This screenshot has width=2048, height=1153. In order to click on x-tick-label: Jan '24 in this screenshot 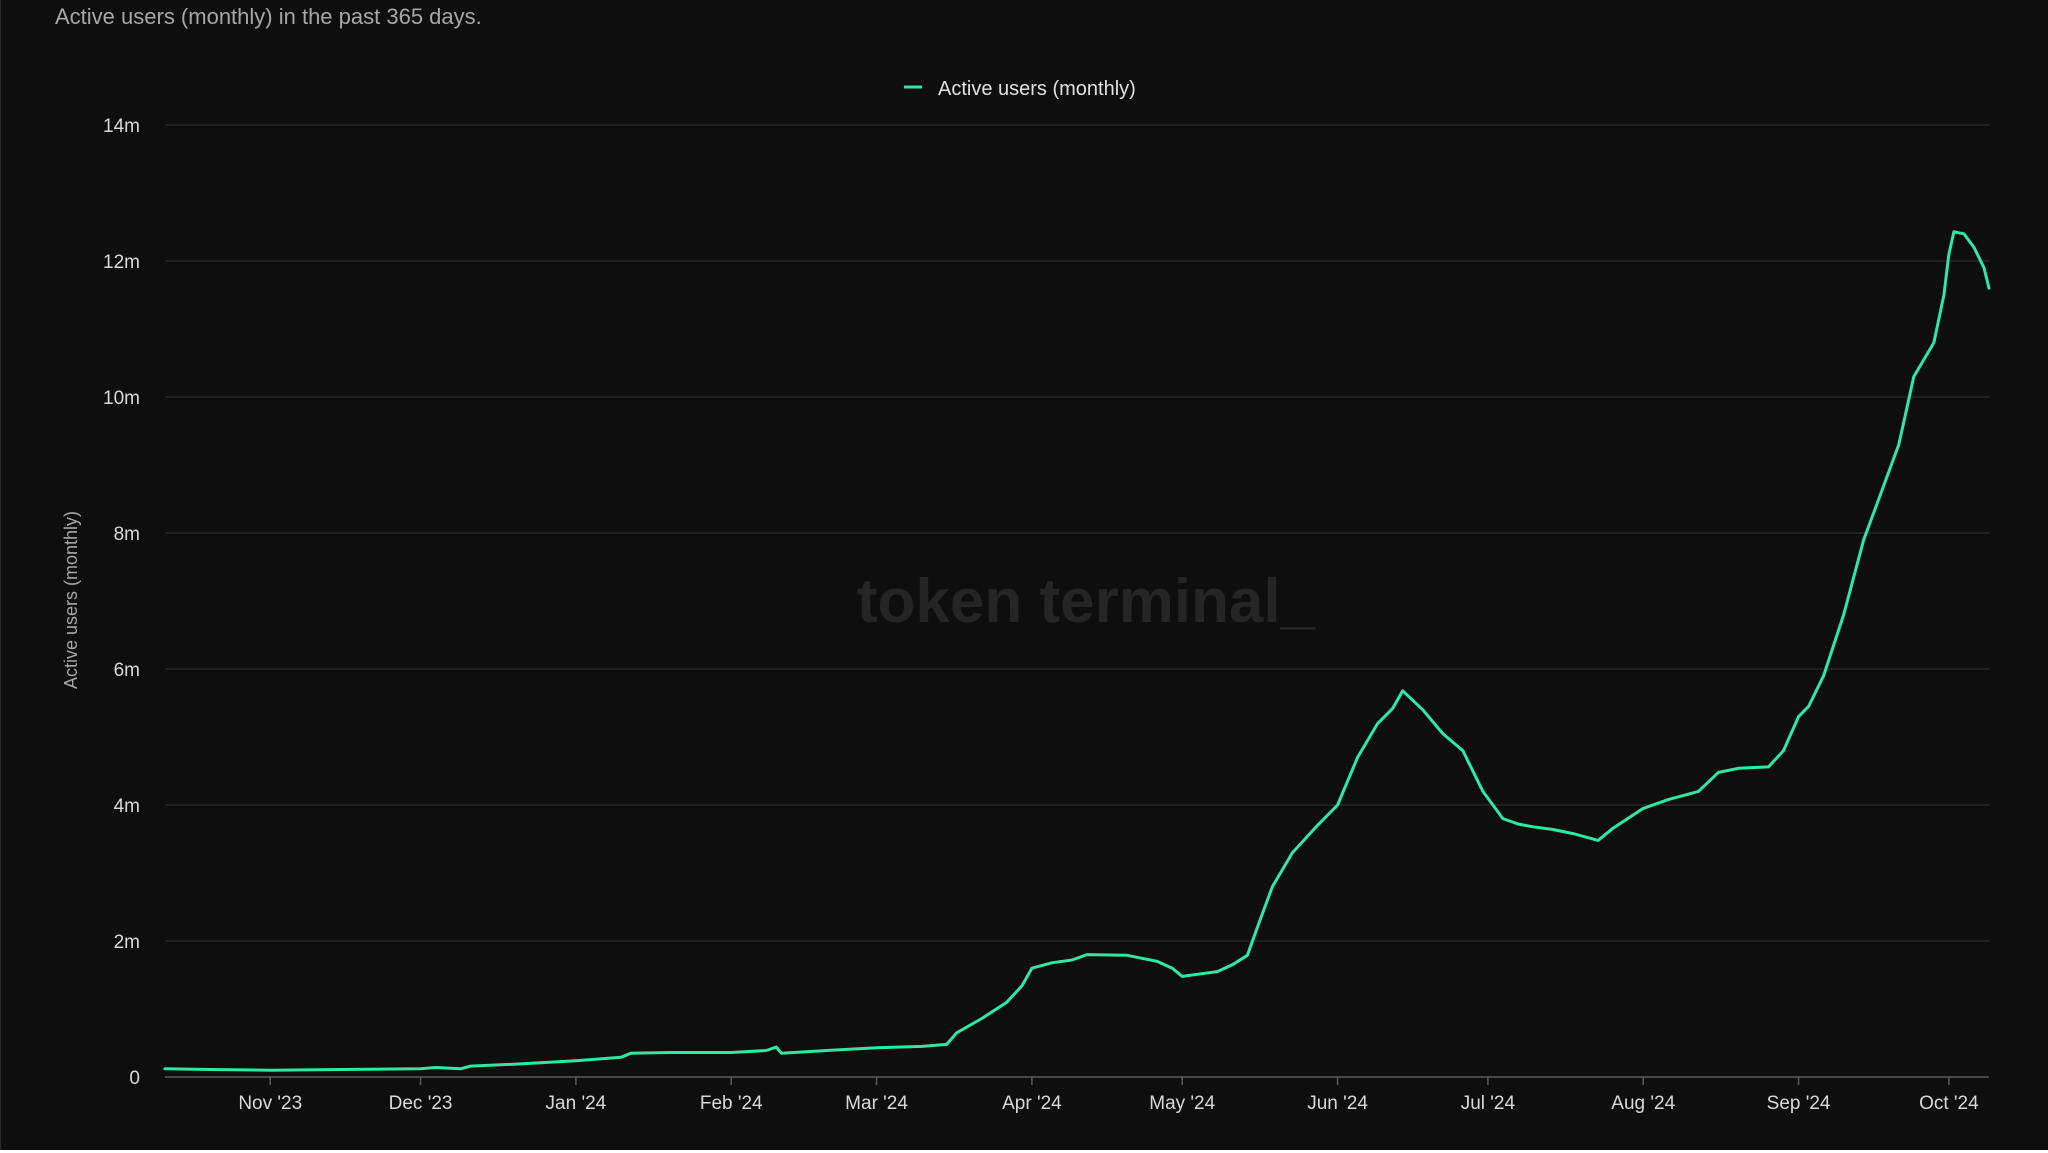, I will do `click(576, 1103)`.